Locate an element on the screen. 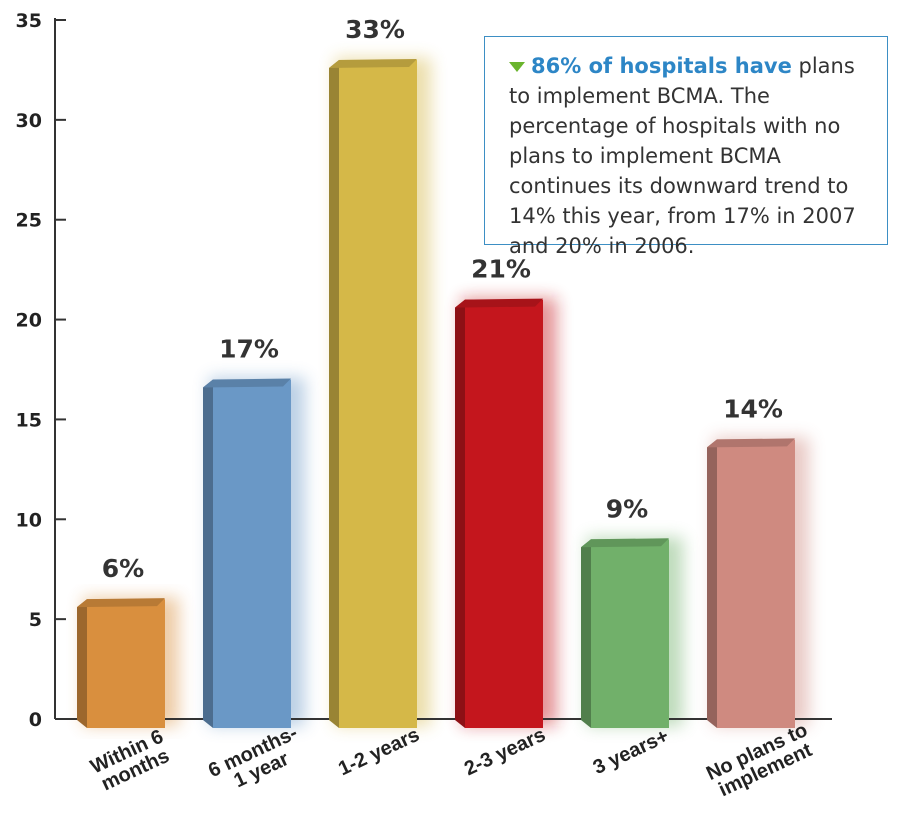 The image size is (911, 833). x-tick-label: 3 years+ is located at coordinates (631, 752).